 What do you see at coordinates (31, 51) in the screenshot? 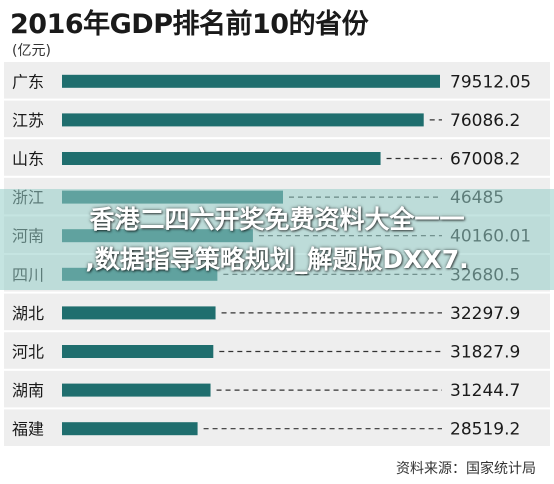
I see `unit-label: (亿元)` at bounding box center [31, 51].